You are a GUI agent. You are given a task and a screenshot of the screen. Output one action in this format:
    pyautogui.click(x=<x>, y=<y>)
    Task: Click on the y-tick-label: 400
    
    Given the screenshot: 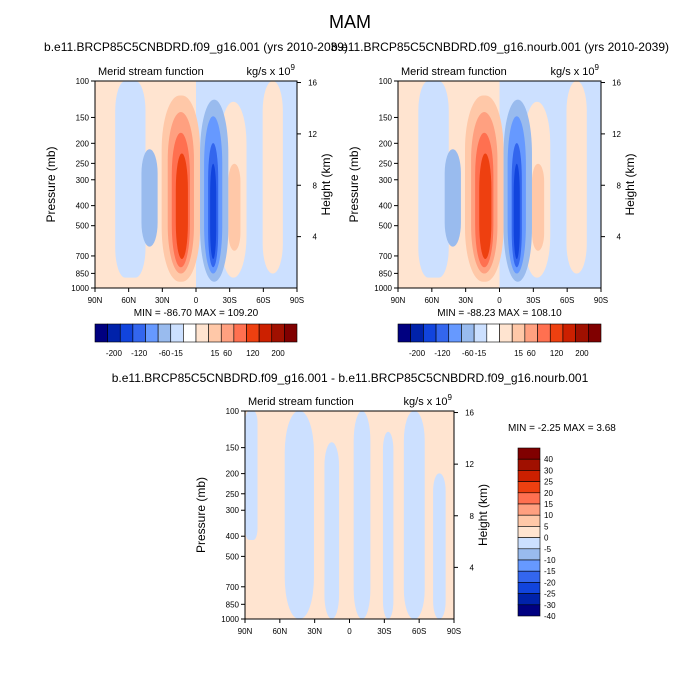 What is the action you would take?
    pyautogui.click(x=386, y=206)
    